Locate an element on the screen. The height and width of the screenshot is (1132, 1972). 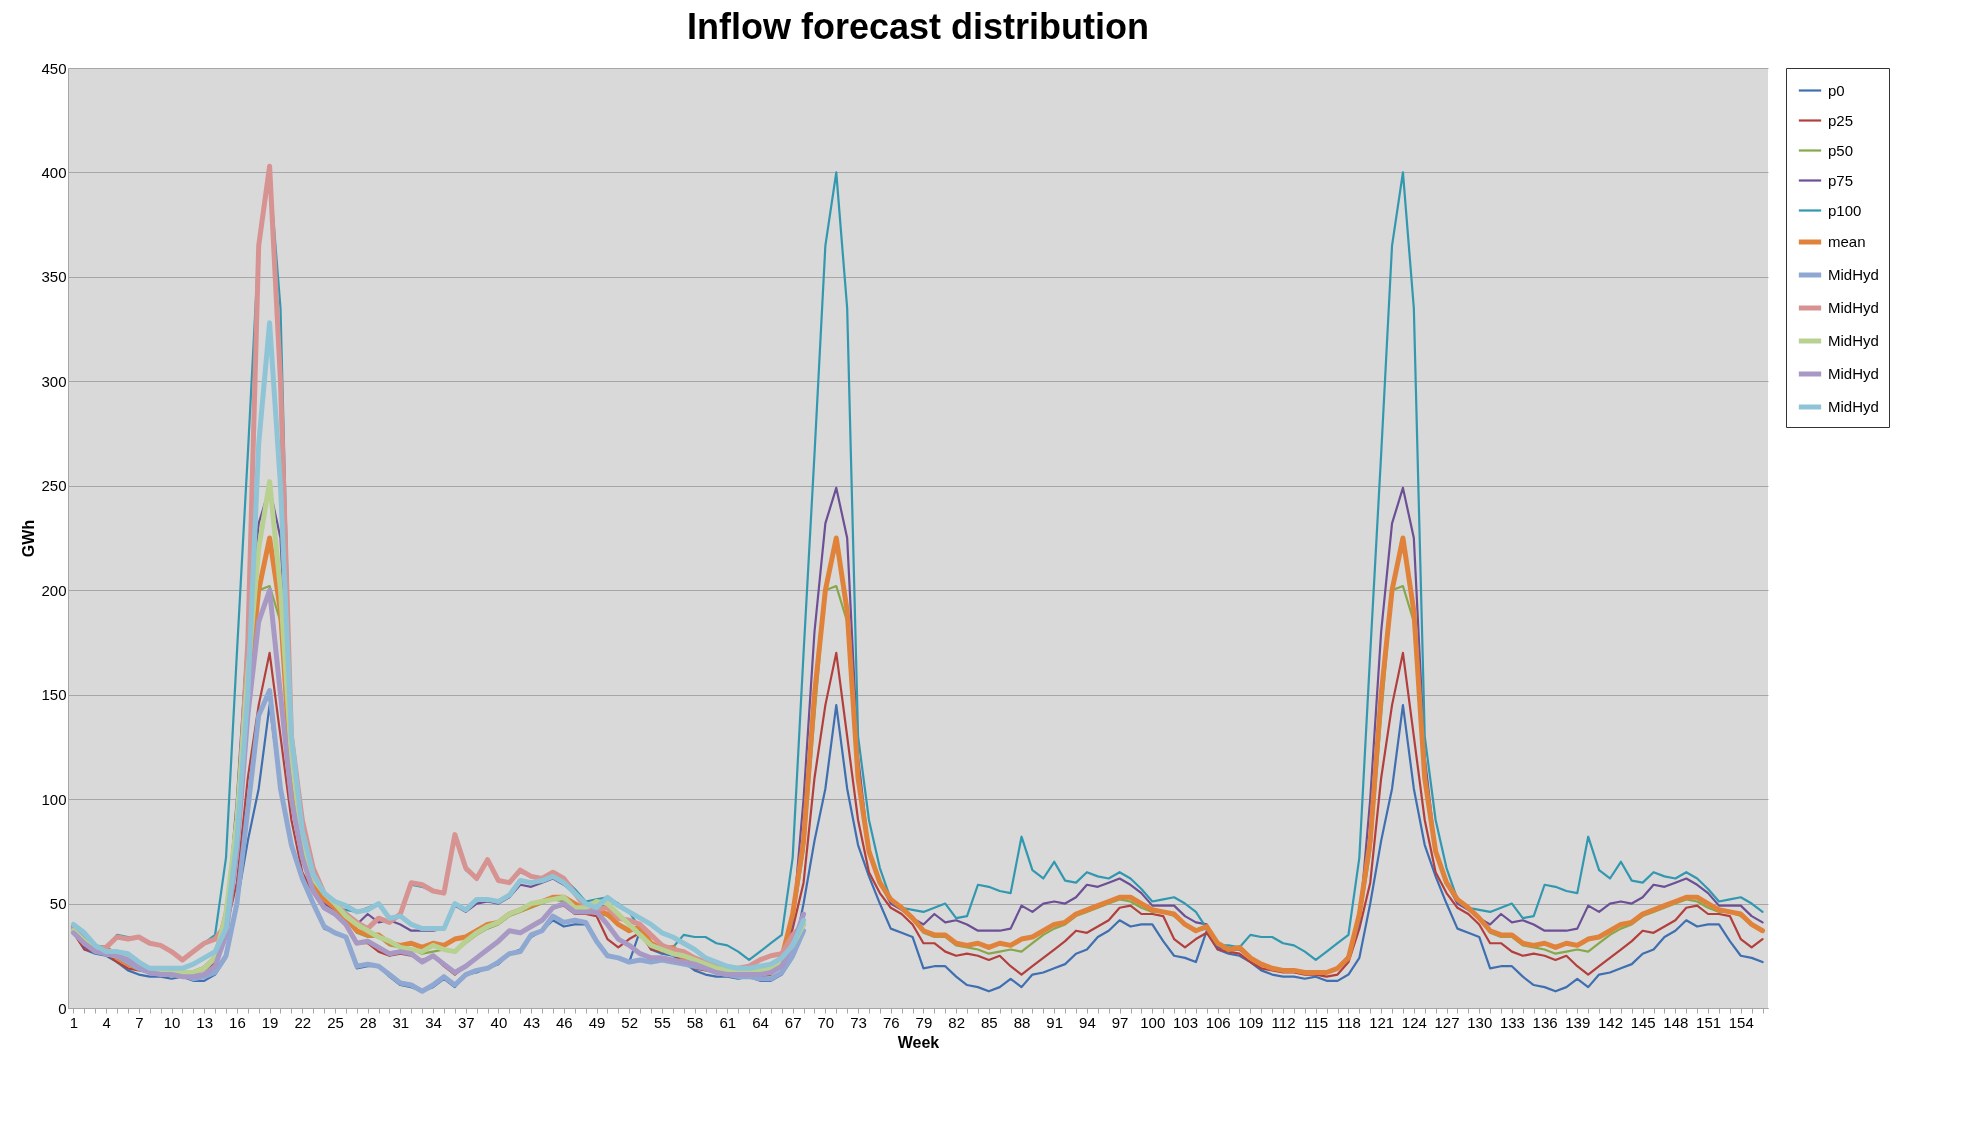
y-tick-label: 350 is located at coordinates (54, 277).